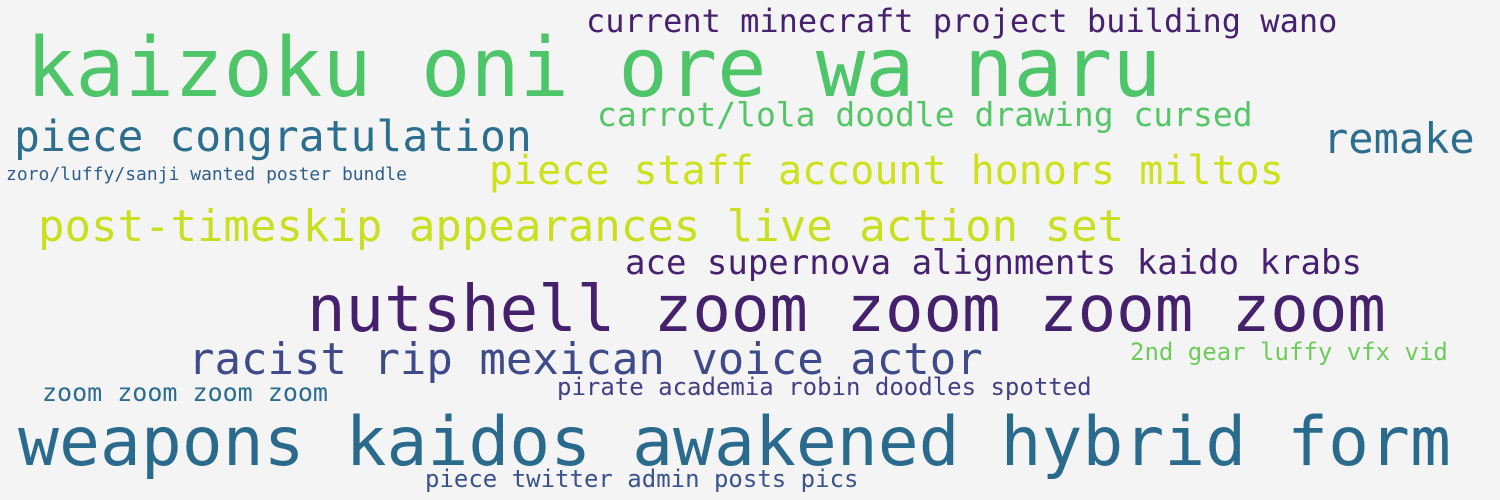  I want to click on word-w7: piece staff account honors miltos, so click(886, 171).